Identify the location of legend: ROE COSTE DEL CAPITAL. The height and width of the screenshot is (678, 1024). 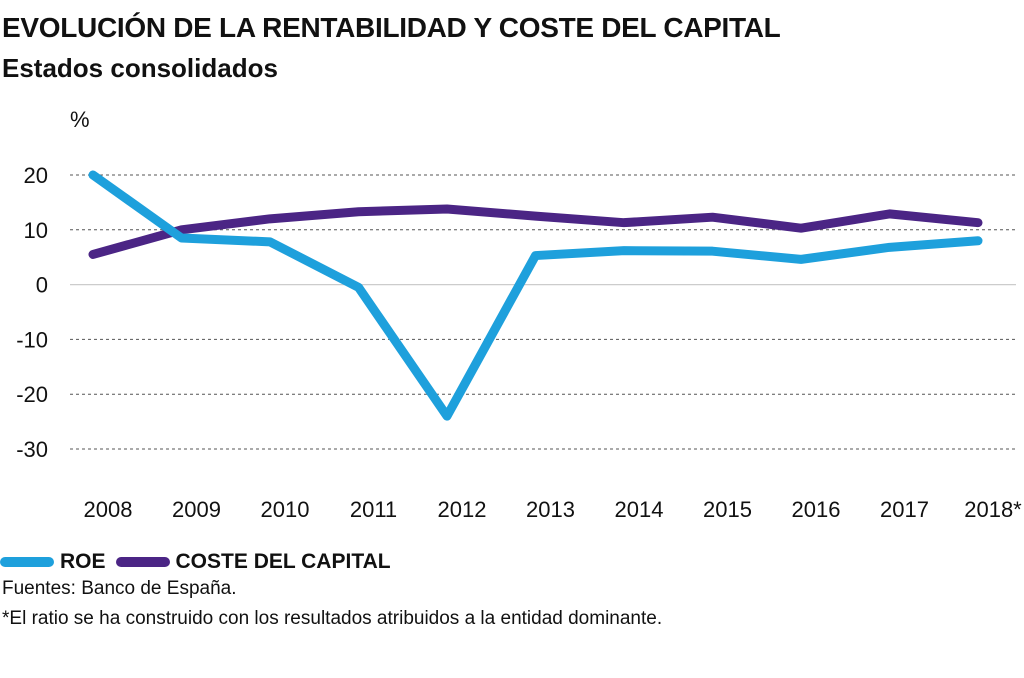
(200, 562).